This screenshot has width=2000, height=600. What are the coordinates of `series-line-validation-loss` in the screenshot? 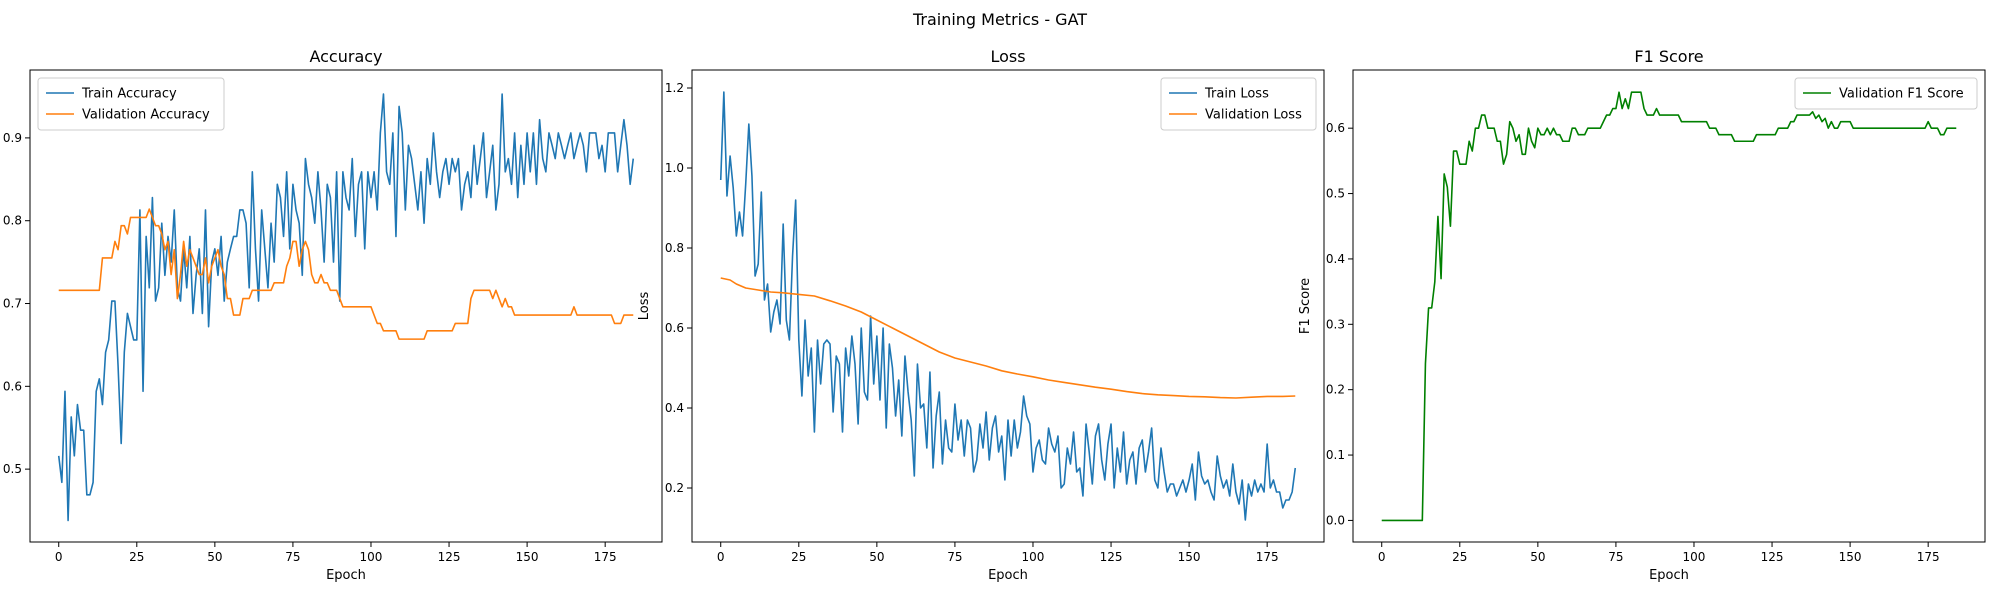 It's located at (1008, 338).